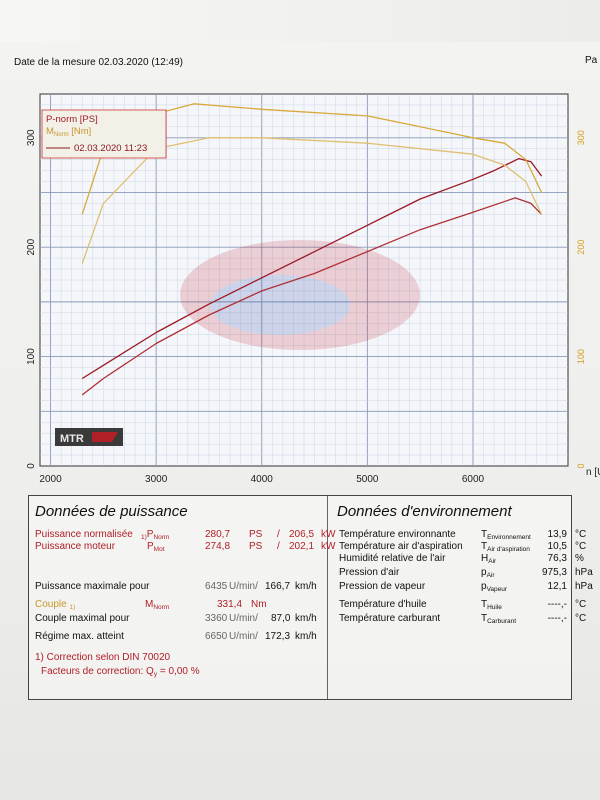 This screenshot has height=800, width=600. Describe the element at coordinates (369, 572) in the screenshot. I see `env-label: Pression d'air` at that location.